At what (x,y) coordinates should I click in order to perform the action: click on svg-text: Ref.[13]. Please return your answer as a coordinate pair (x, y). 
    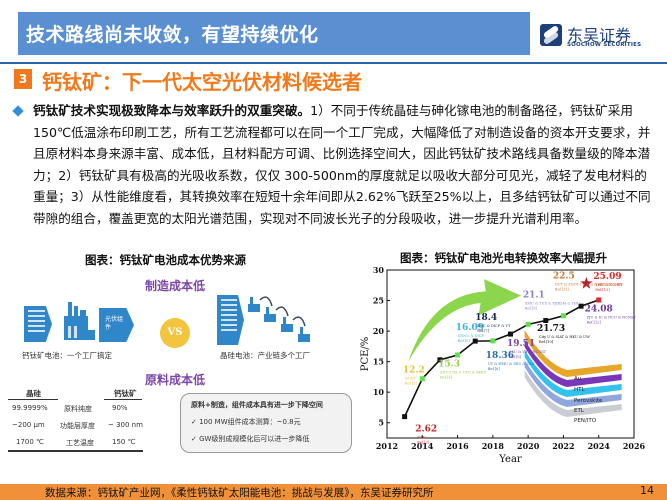
    Looking at the image, I should click on (602, 290).